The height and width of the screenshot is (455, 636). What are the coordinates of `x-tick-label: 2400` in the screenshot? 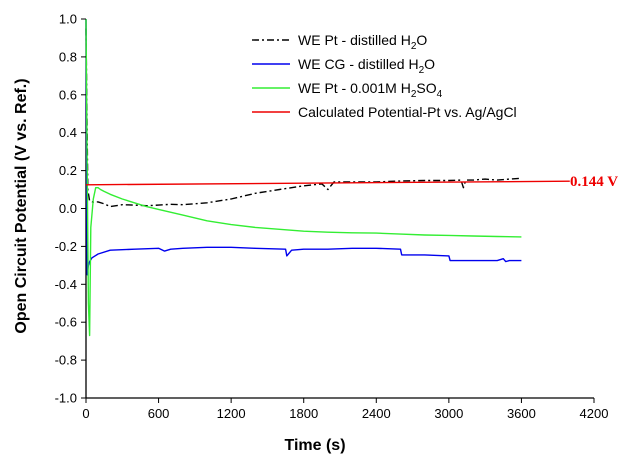 It's located at (376, 413).